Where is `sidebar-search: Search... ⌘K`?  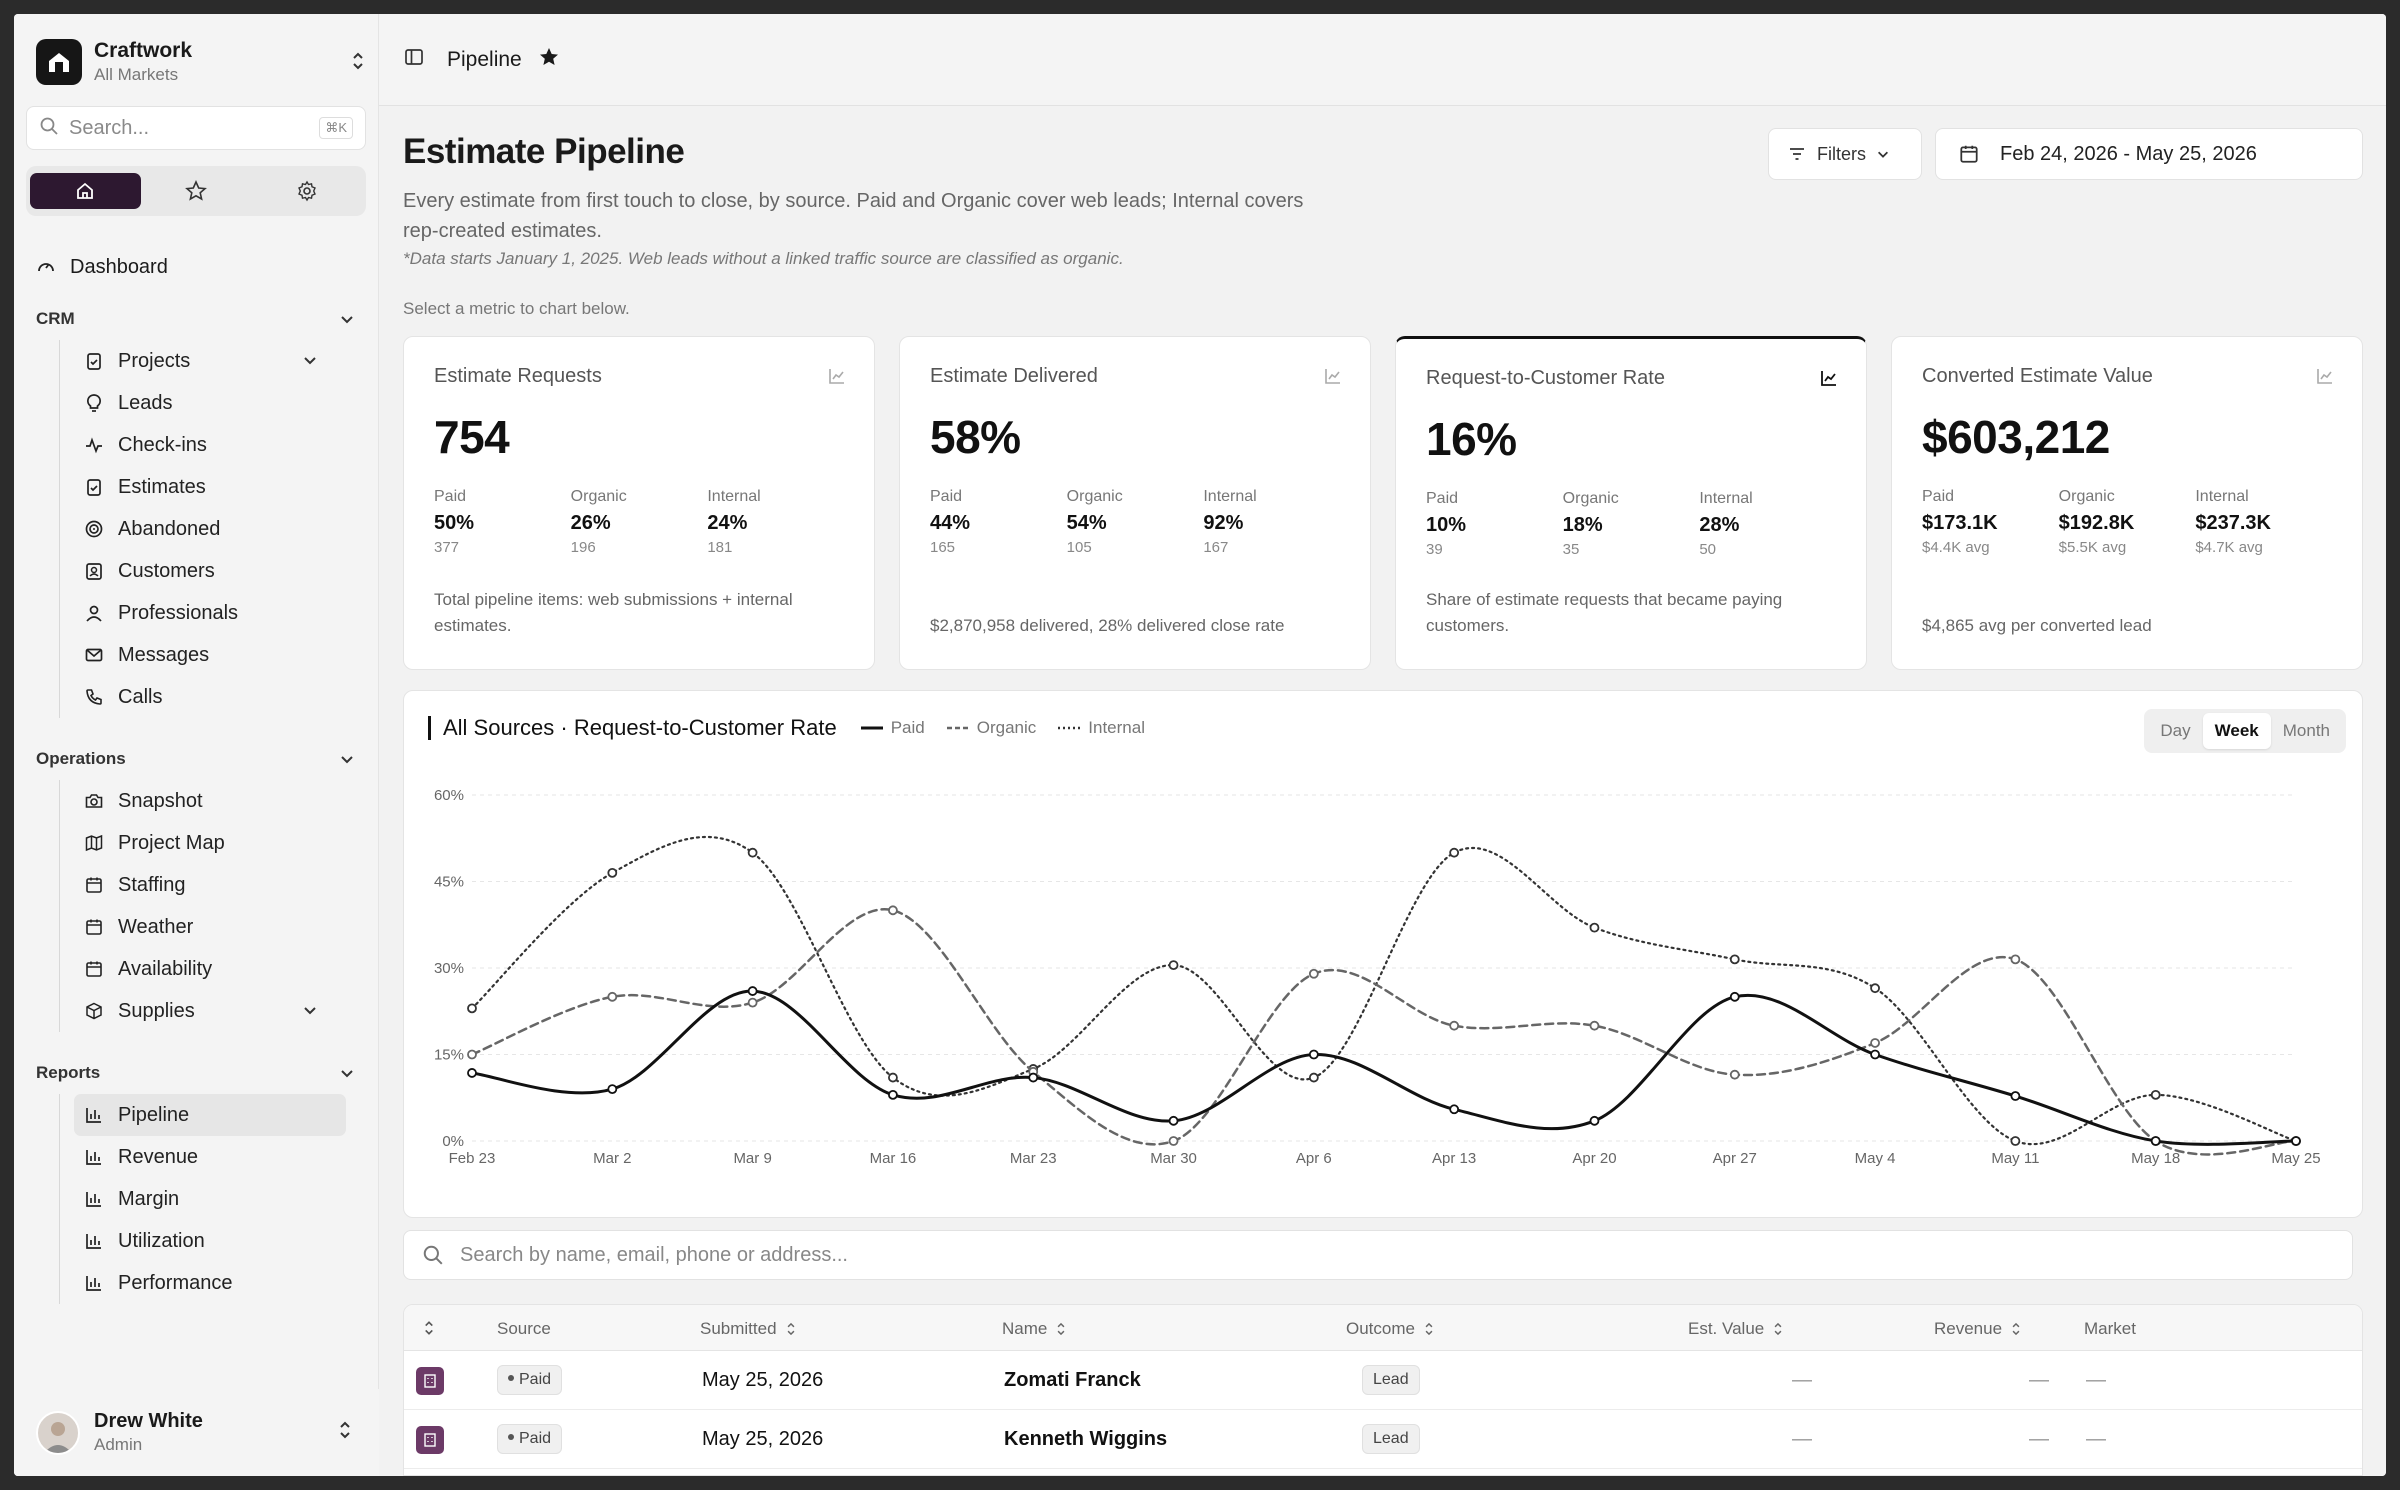
sidebar-search: Search... ⌘K is located at coordinates (196, 128).